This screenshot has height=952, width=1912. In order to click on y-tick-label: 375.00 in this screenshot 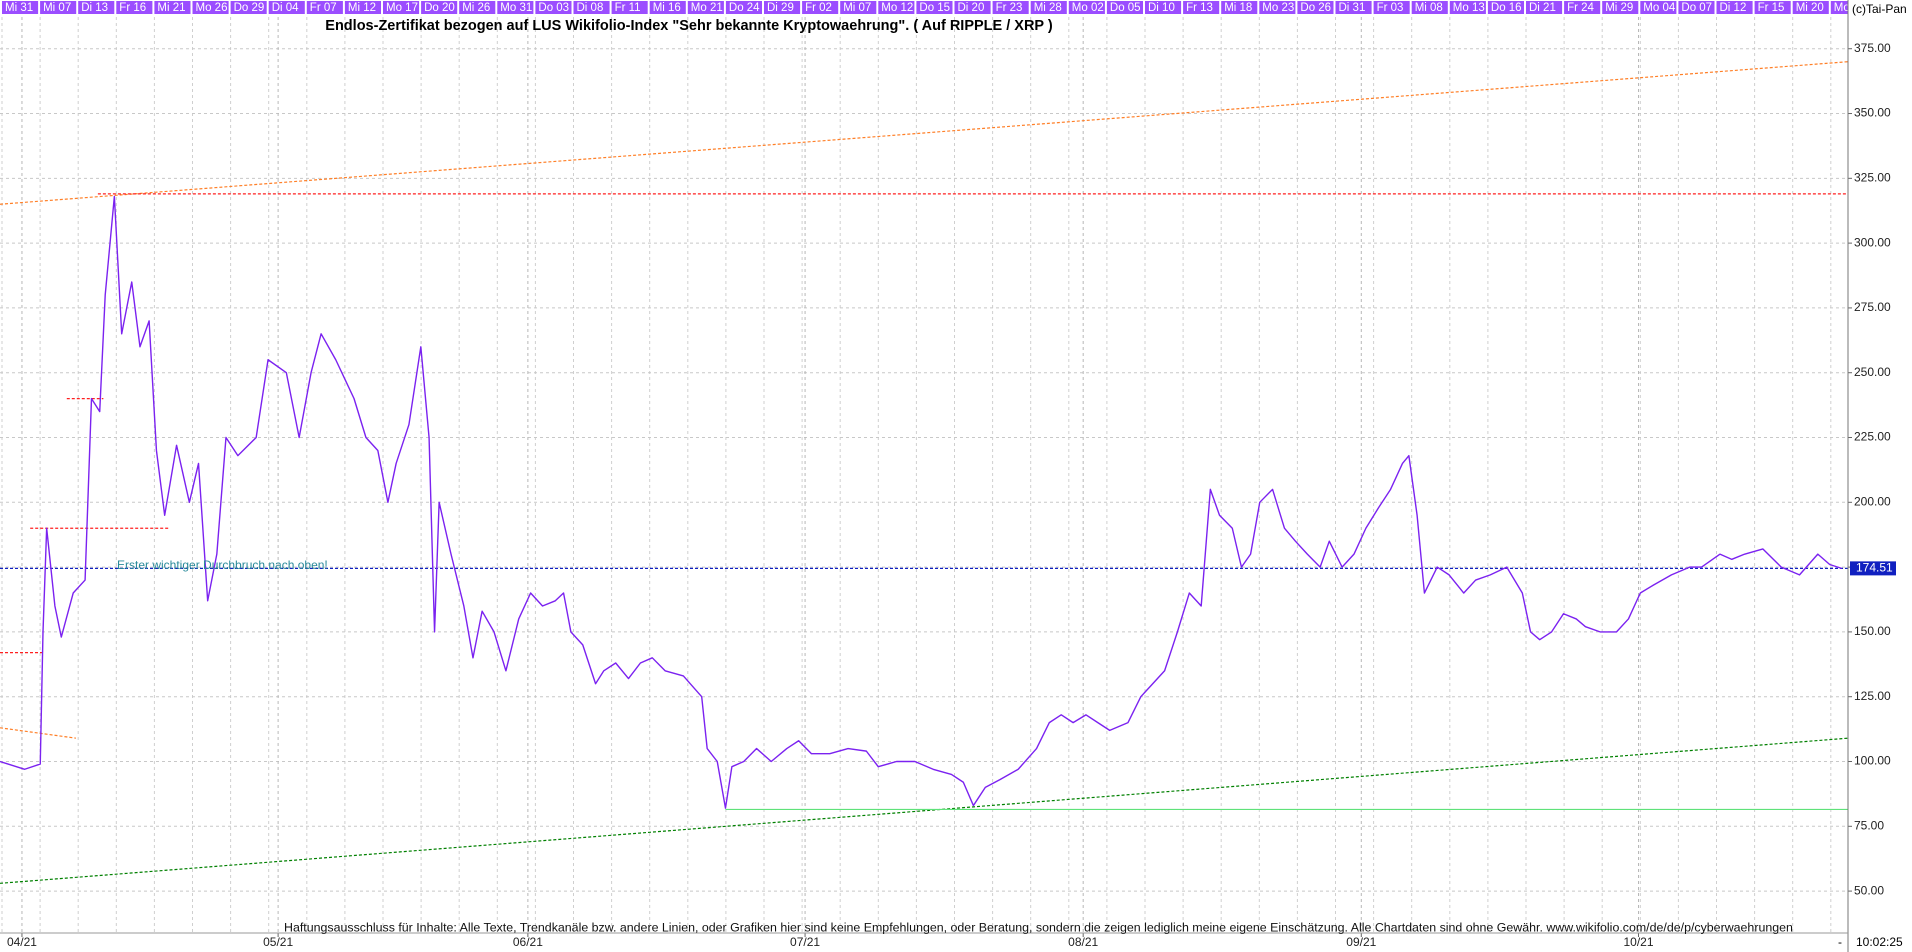, I will do `click(1872, 48)`.